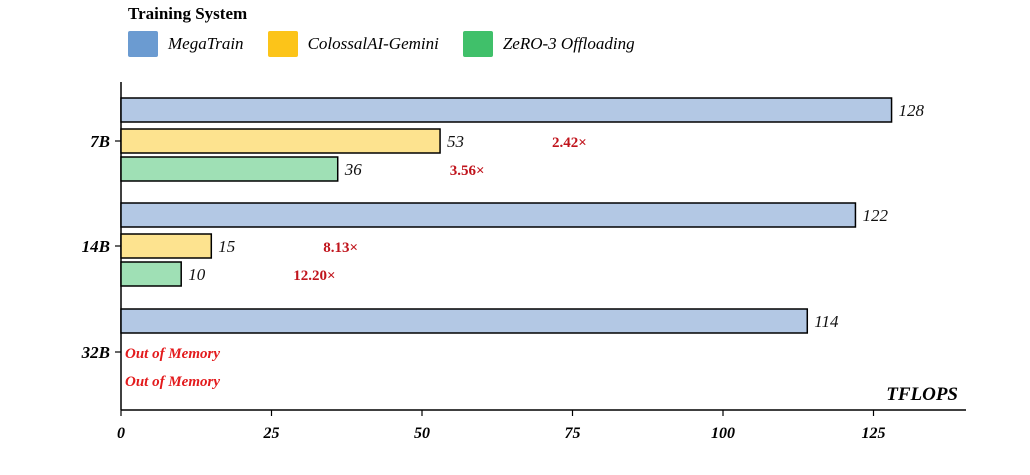 The width and height of the screenshot is (1030, 475). What do you see at coordinates (488, 215) in the screenshot?
I see `bar-megatrain-14b` at bounding box center [488, 215].